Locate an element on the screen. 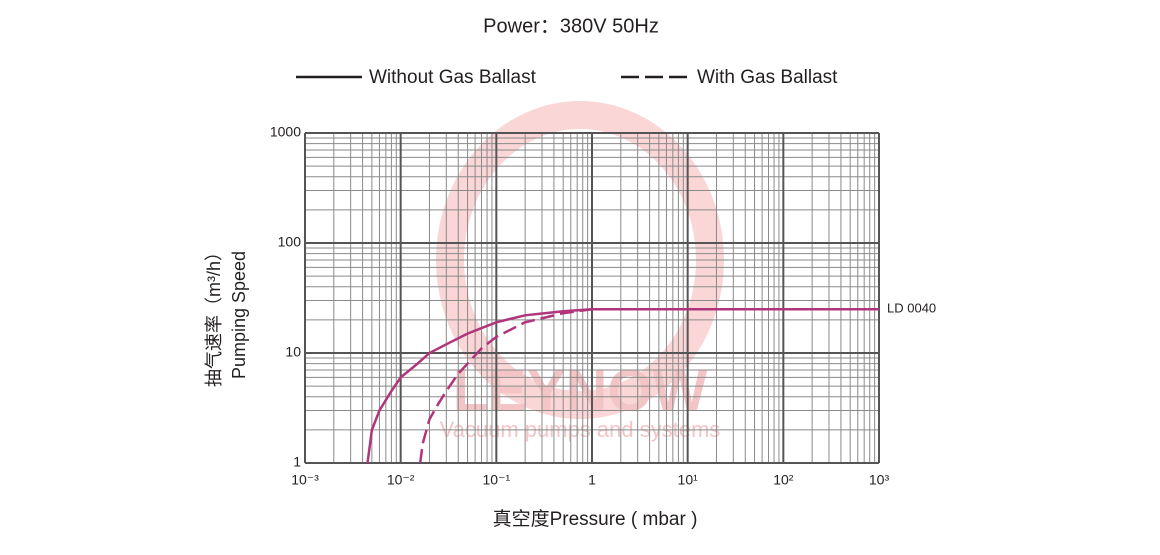 Image resolution: width=1160 pixels, height=555 pixels. x-tick-label: 10⁻² is located at coordinates (401, 480).